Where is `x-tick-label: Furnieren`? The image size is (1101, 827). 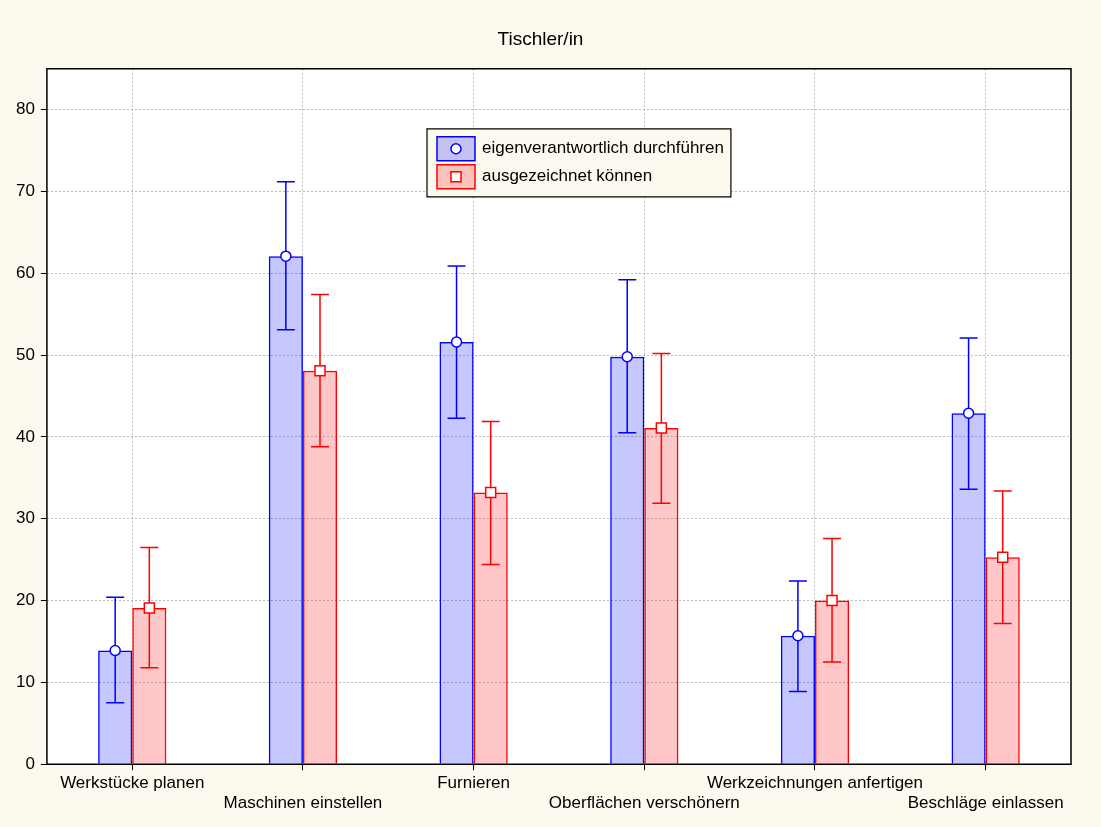
x-tick-label: Furnieren is located at coordinates (473, 783).